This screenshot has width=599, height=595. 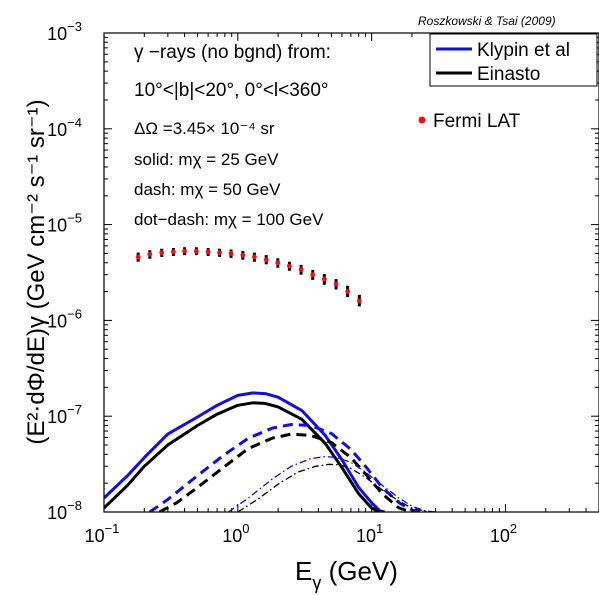 I want to click on annotation-line-2: 10°<|b|<20°, 0°<l<360°, so click(x=231, y=90).